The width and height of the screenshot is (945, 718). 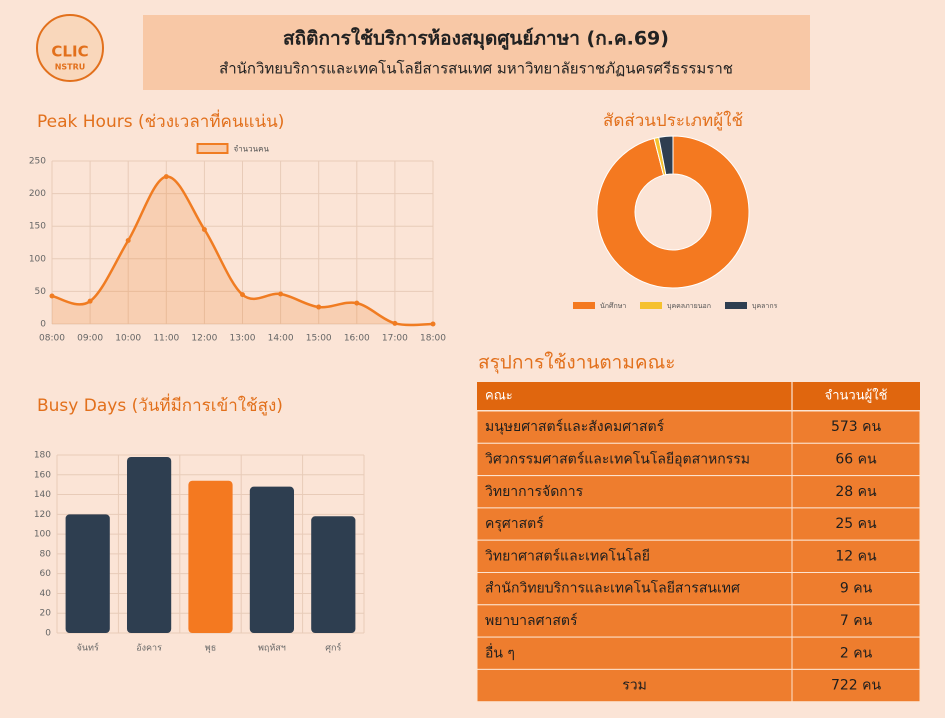 What do you see at coordinates (612, 588) in the screenshot?
I see `table-cell: สำนักวิทยบริการและเทคโนโลยีสารสนเทศ` at bounding box center [612, 588].